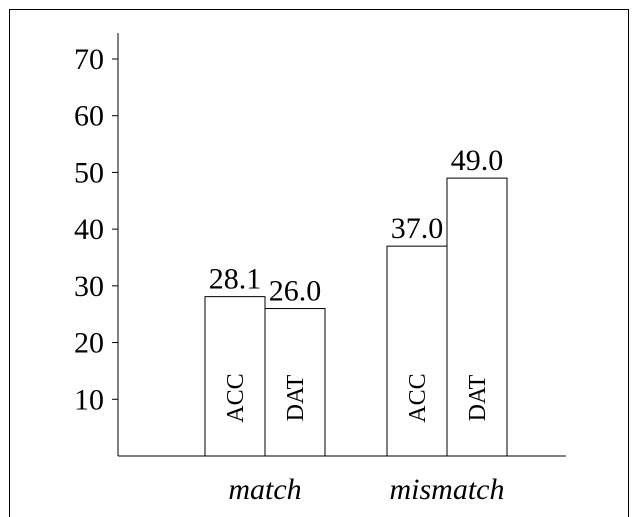 The image size is (637, 517). What do you see at coordinates (264, 489) in the screenshot?
I see `category-label: match` at bounding box center [264, 489].